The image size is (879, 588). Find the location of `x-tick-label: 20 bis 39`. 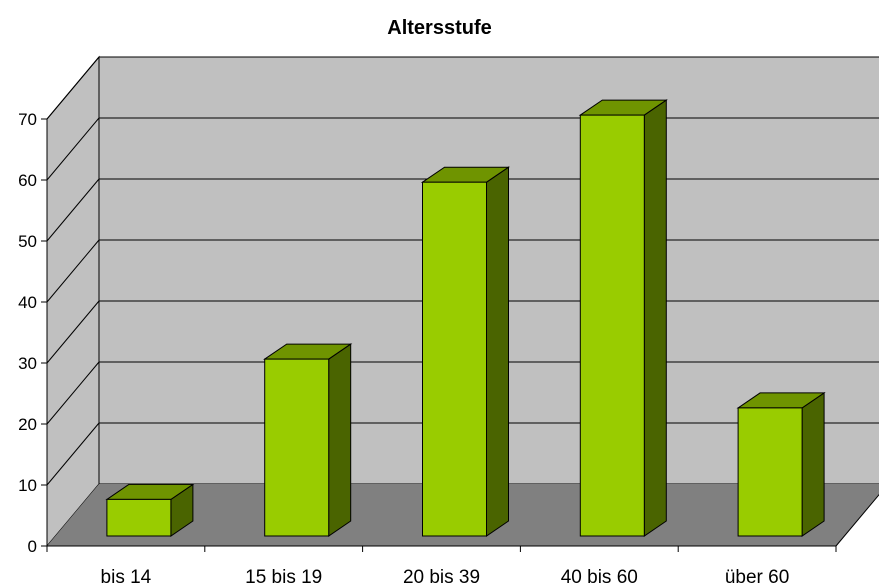

x-tick-label: 20 bis 39 is located at coordinates (441, 577).